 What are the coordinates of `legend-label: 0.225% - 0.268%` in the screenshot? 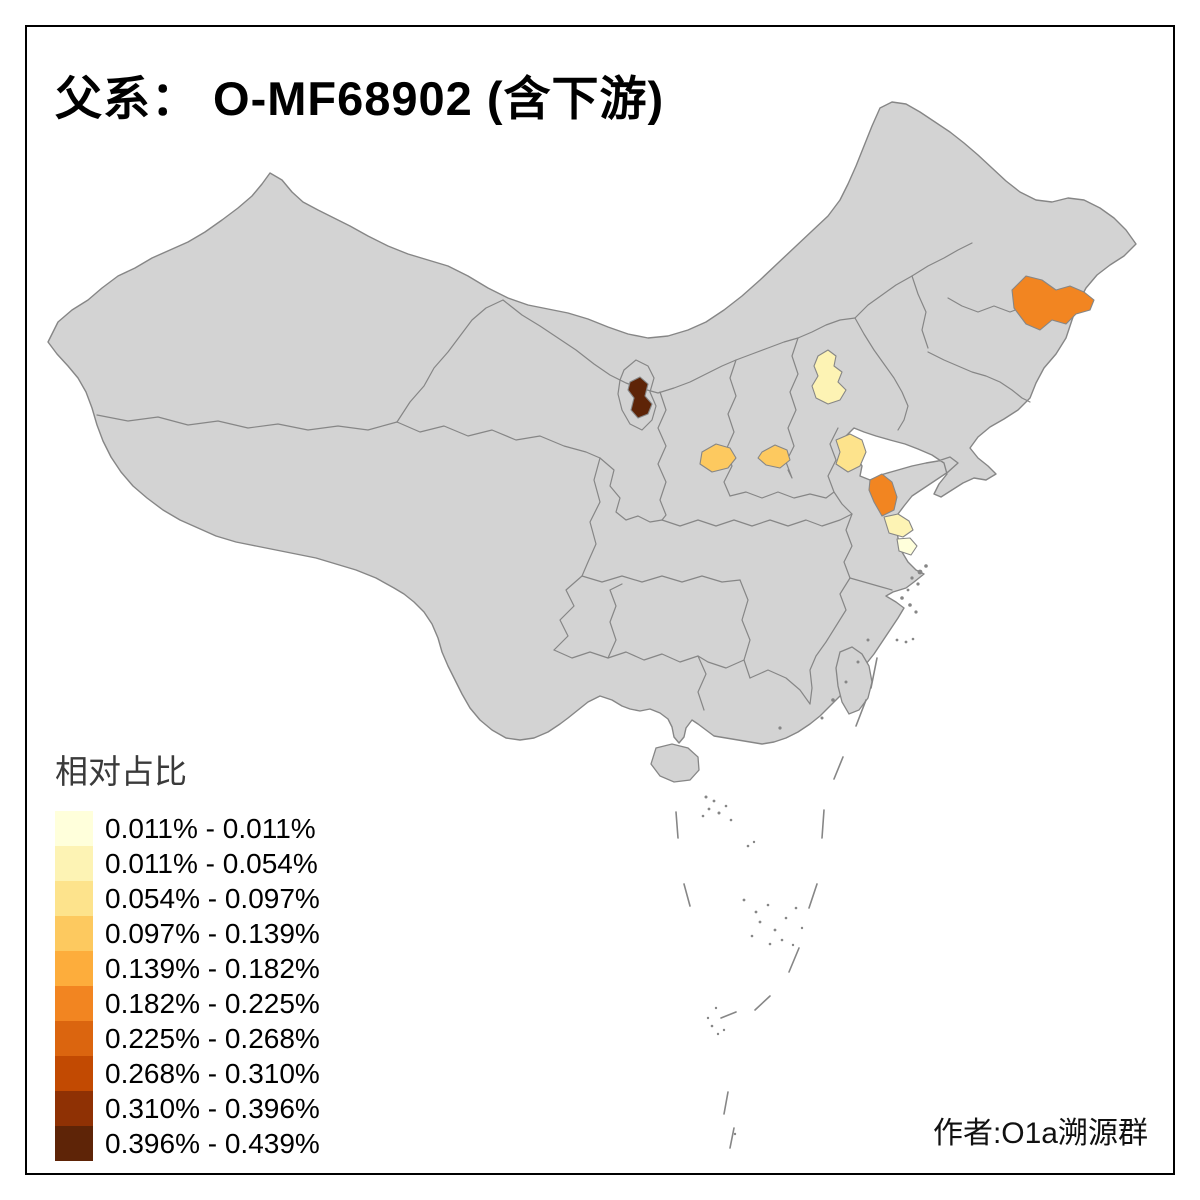 It's located at (212, 1038).